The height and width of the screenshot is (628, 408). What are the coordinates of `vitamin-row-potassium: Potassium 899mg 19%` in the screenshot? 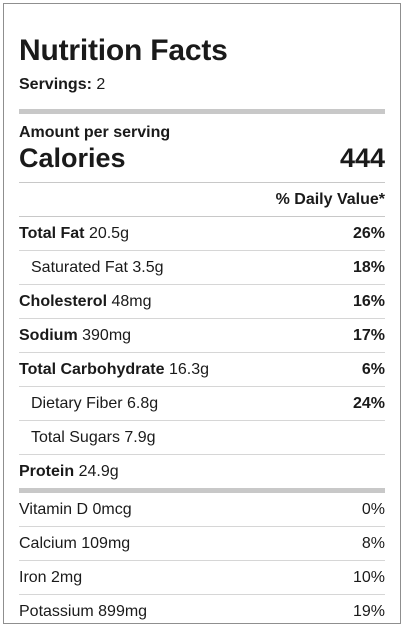 It's located at (202, 611).